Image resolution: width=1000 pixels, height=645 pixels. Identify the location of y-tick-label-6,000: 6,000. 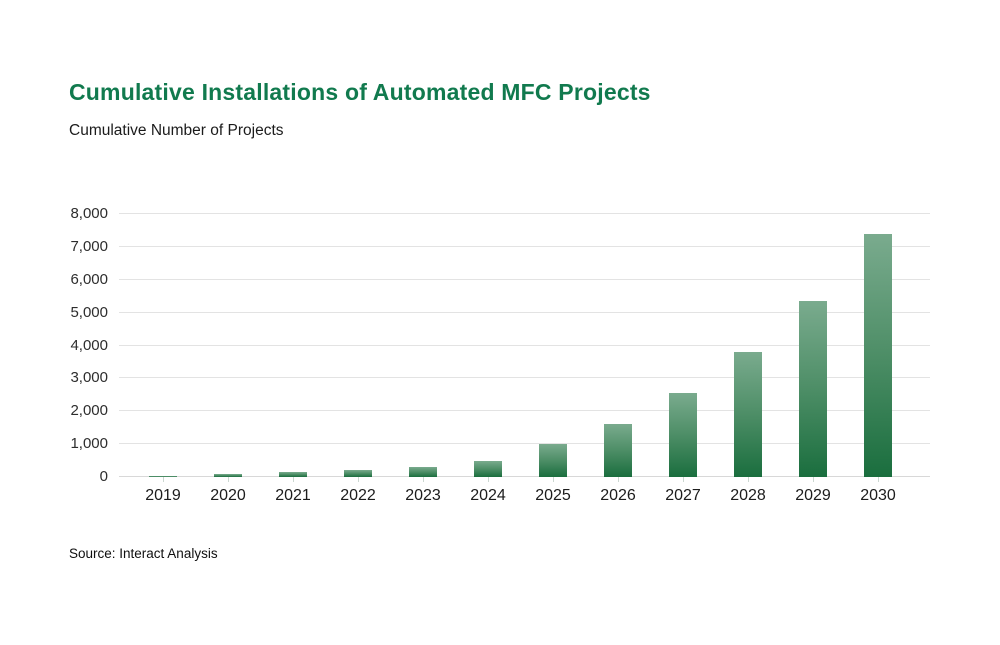
(89, 279).